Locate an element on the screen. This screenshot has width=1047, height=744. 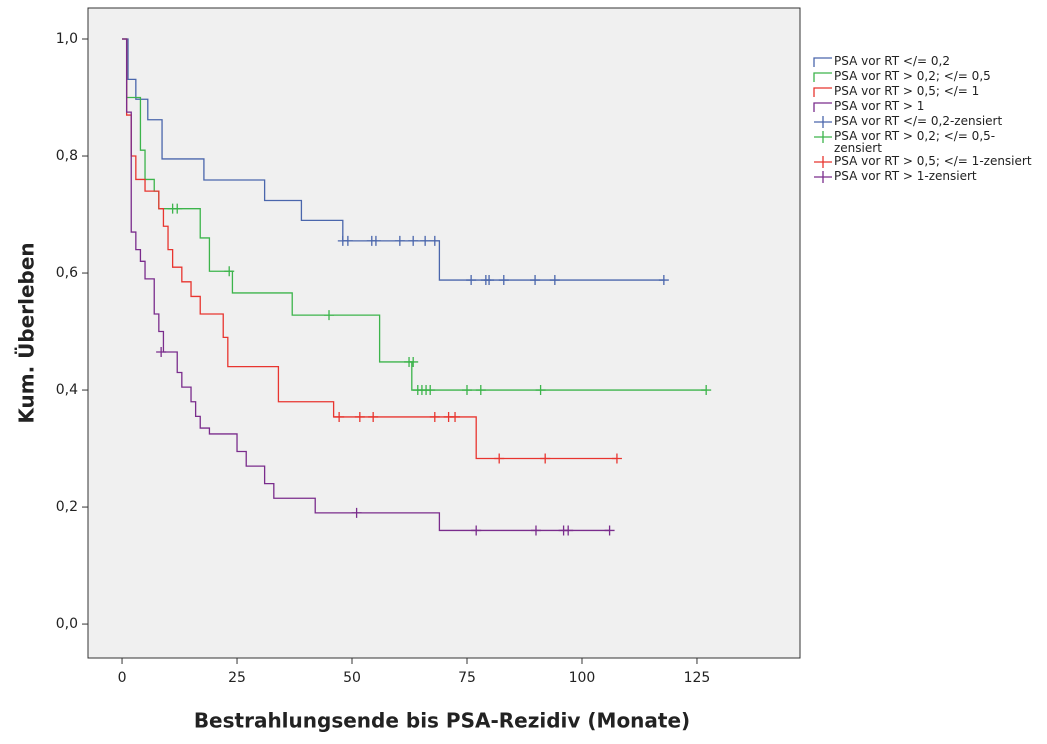
y-tick-label: 0,8 is located at coordinates (67, 156).